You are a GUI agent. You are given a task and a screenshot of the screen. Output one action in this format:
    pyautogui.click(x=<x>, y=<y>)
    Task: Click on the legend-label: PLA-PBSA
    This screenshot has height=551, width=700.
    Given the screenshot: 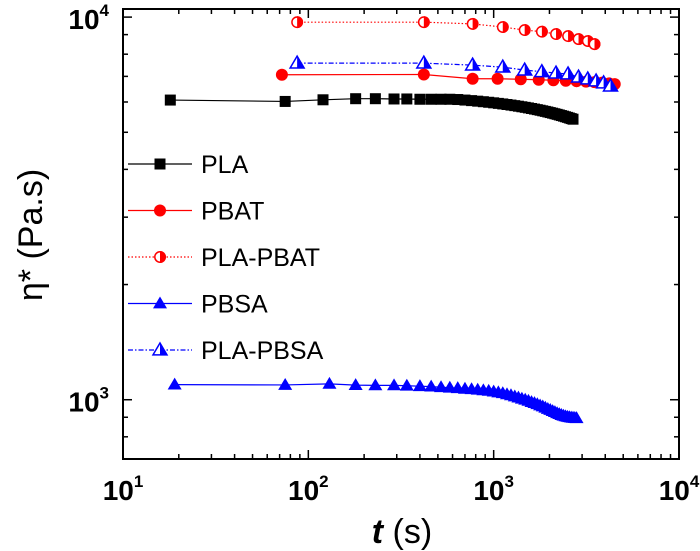 What is the action you would take?
    pyautogui.click(x=262, y=351)
    